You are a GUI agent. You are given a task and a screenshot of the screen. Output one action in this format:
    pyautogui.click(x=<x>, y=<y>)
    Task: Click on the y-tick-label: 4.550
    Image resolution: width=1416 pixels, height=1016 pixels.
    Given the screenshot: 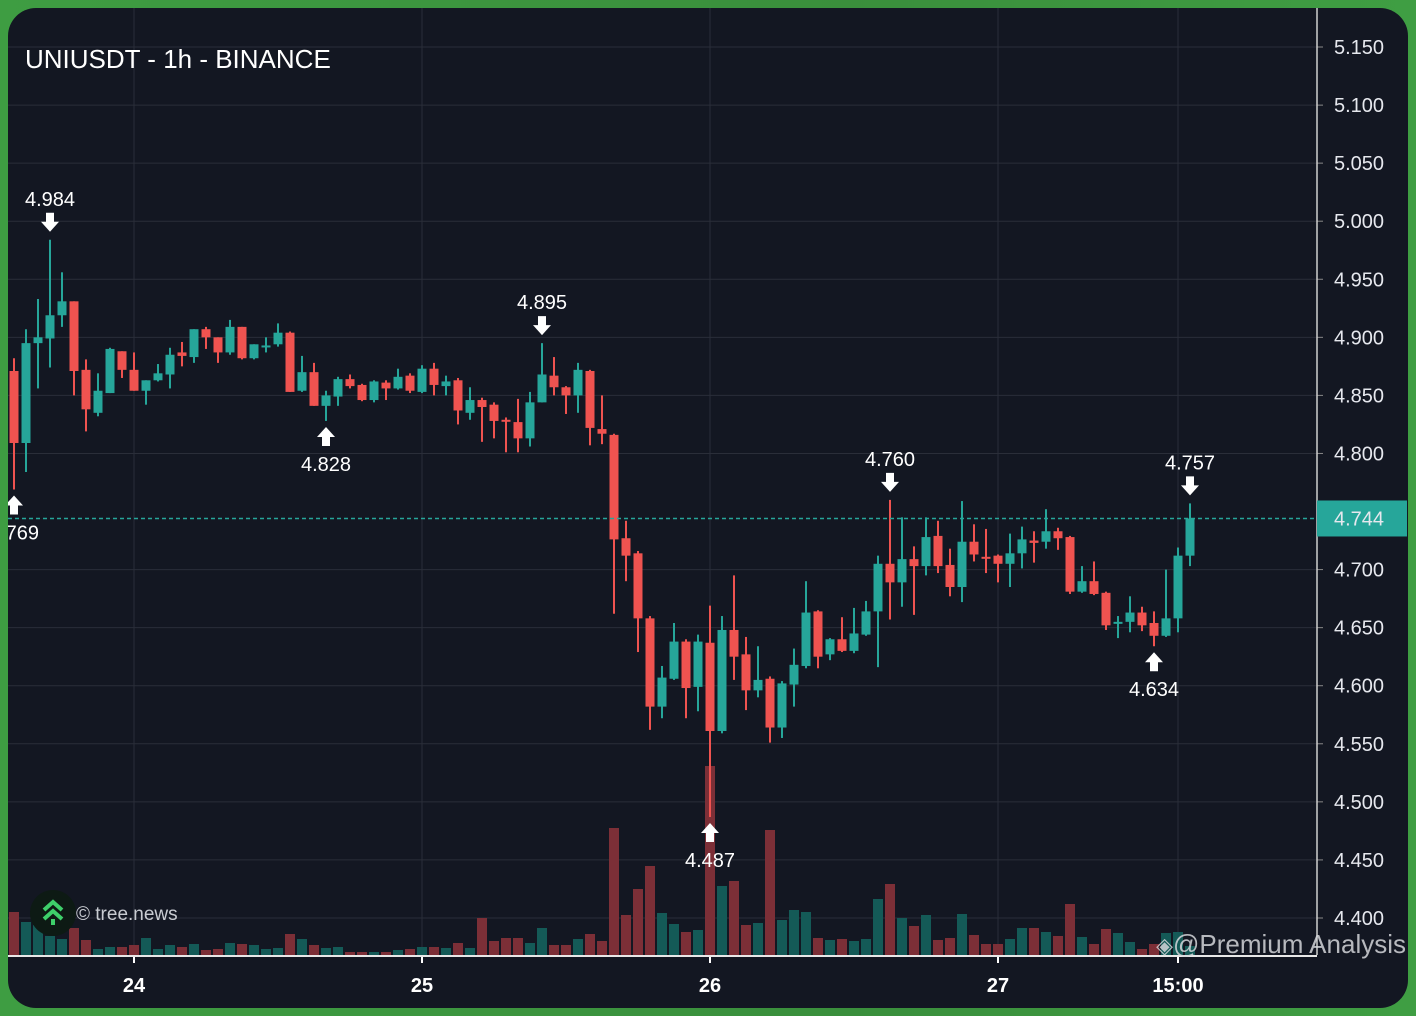 What is the action you would take?
    pyautogui.click(x=1359, y=745)
    